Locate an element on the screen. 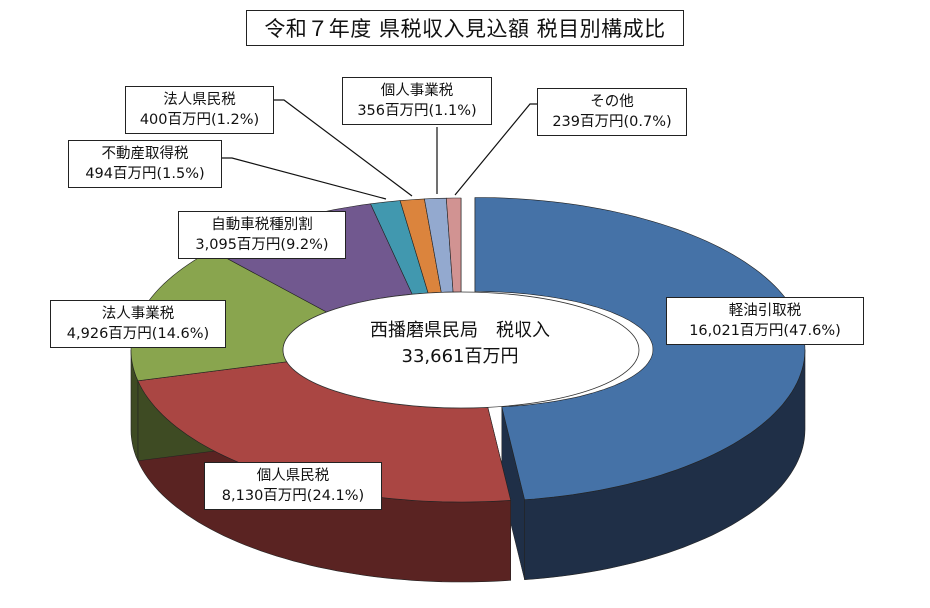  label-name: 自動車税種別割 is located at coordinates (262, 225).